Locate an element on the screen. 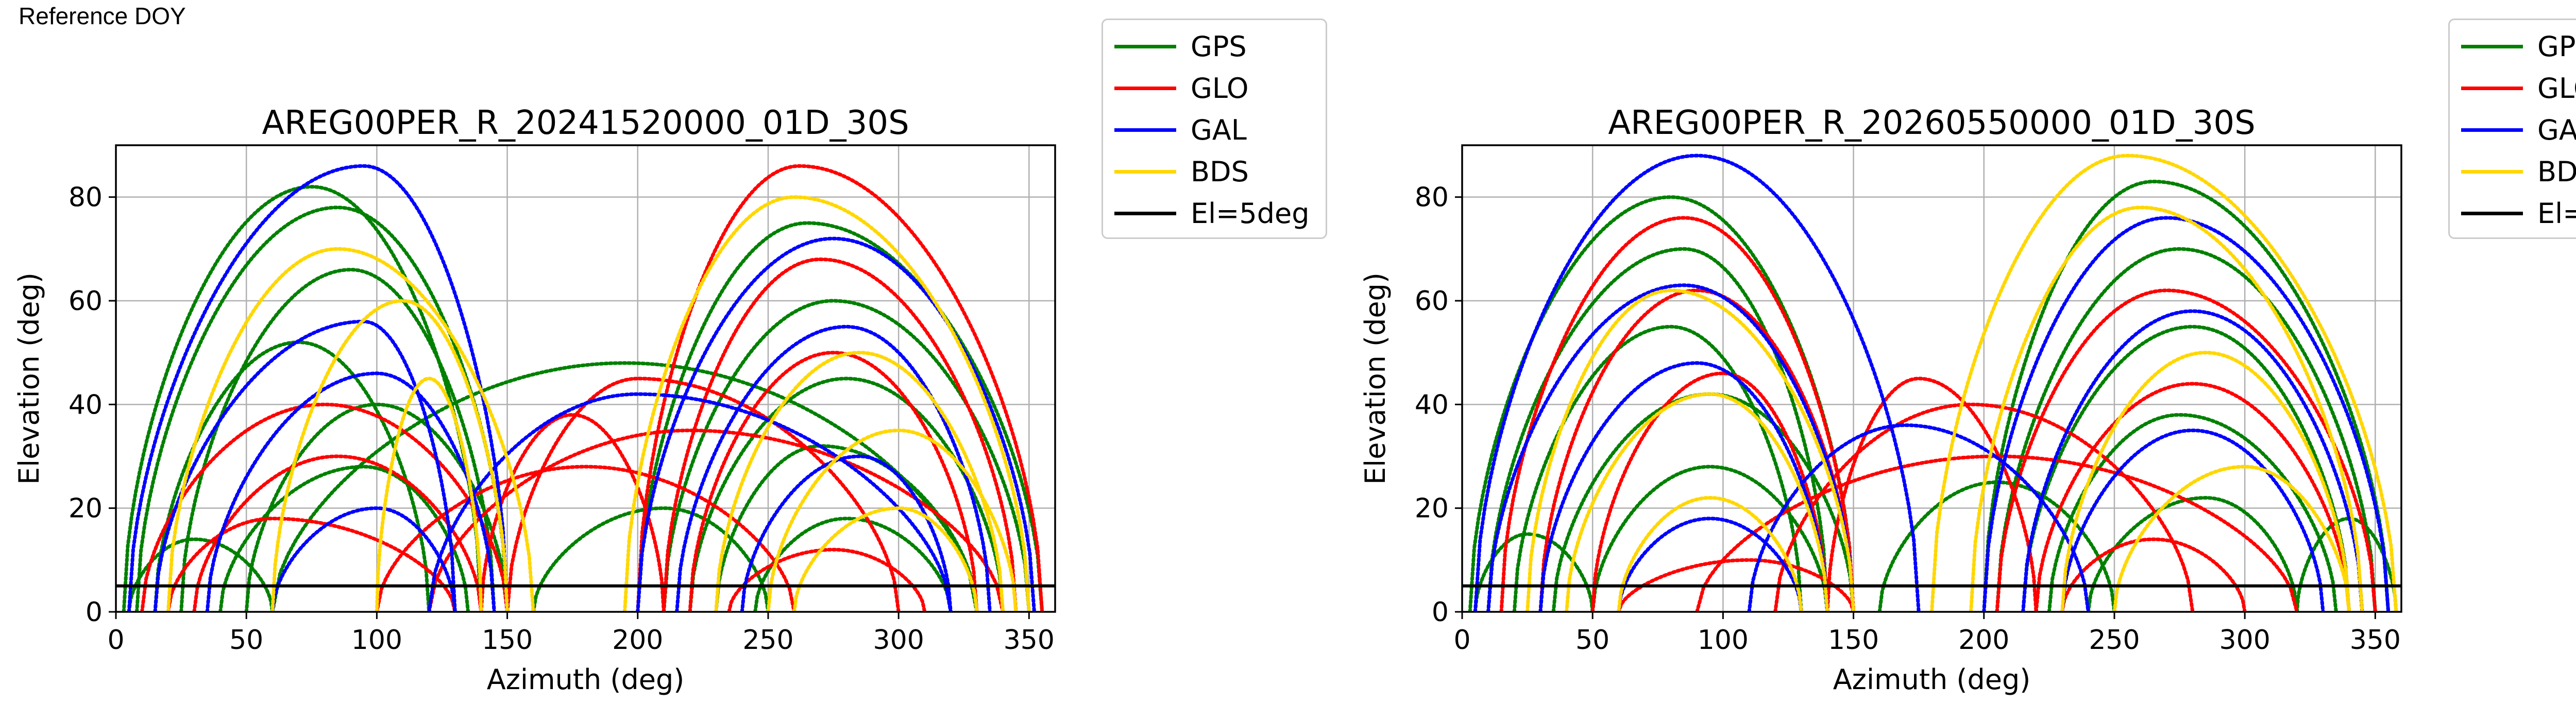 Image resolution: width=2576 pixels, height=720 pixels. x-tick-label: 0 is located at coordinates (1461, 640).